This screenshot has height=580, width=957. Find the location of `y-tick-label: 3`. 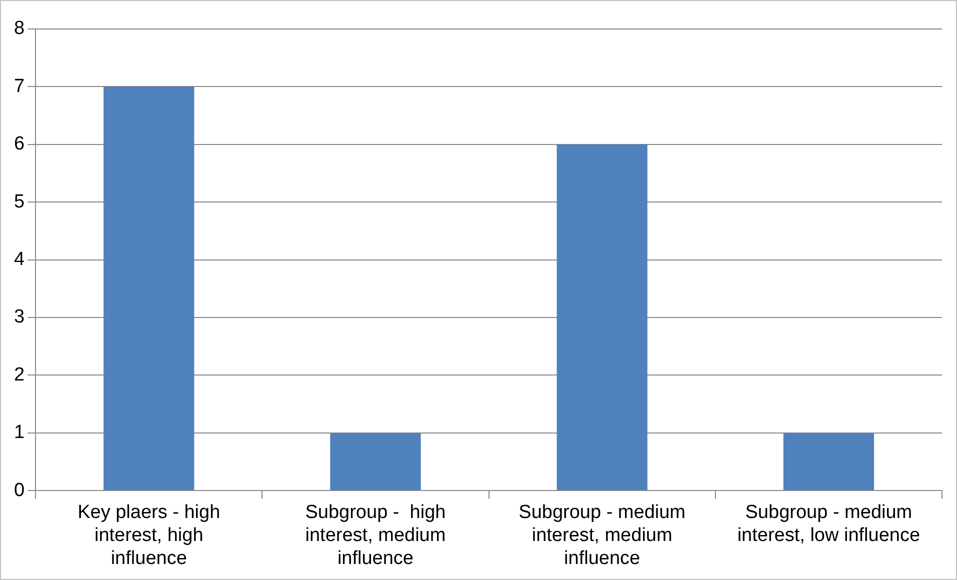

y-tick-label: 3 is located at coordinates (19, 317).